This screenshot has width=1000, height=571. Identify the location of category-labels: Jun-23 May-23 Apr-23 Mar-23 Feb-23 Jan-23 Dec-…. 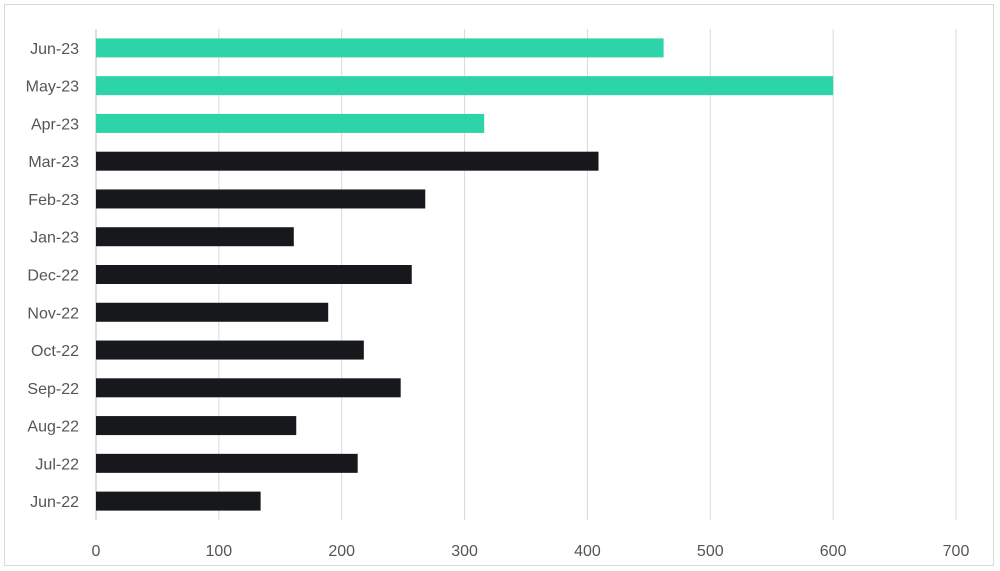
(52, 276).